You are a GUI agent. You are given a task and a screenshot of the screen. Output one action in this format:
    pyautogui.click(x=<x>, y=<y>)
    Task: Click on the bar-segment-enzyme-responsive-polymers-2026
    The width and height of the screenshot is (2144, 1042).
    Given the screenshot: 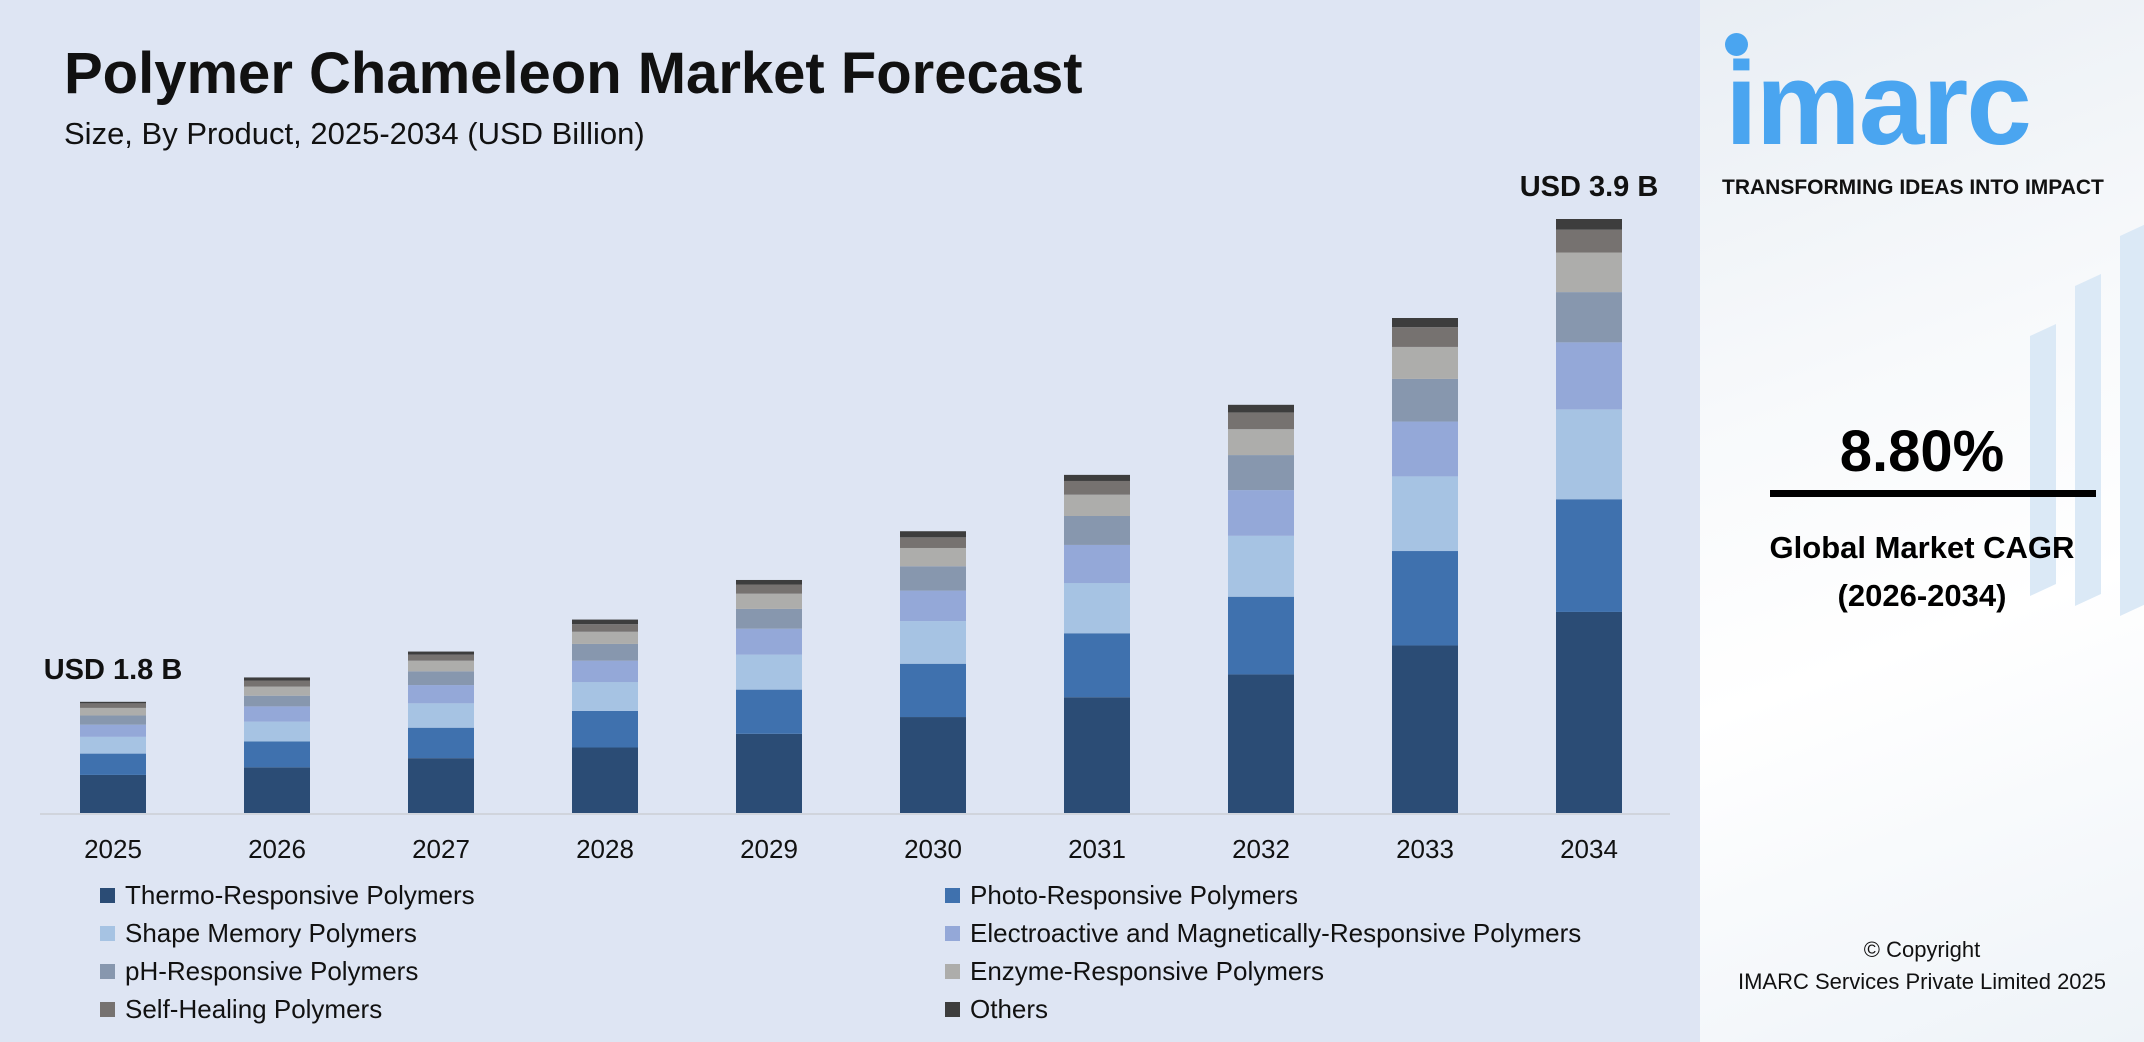 What is the action you would take?
    pyautogui.click(x=277, y=691)
    